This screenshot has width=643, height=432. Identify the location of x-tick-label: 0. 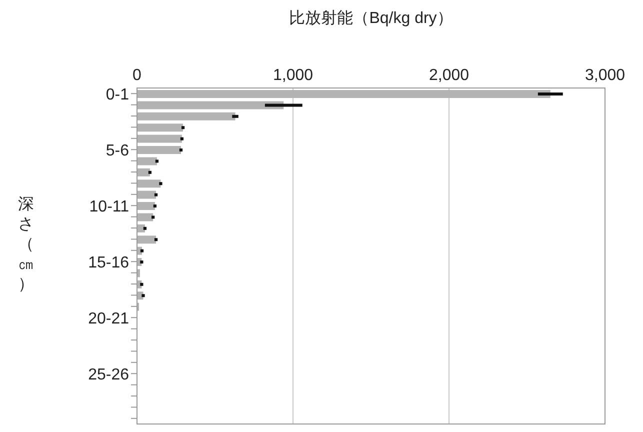
(137, 75).